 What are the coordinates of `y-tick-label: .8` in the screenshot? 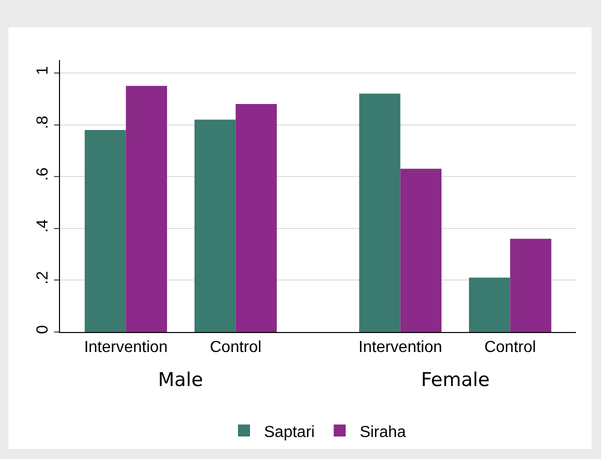 It's located at (43, 123).